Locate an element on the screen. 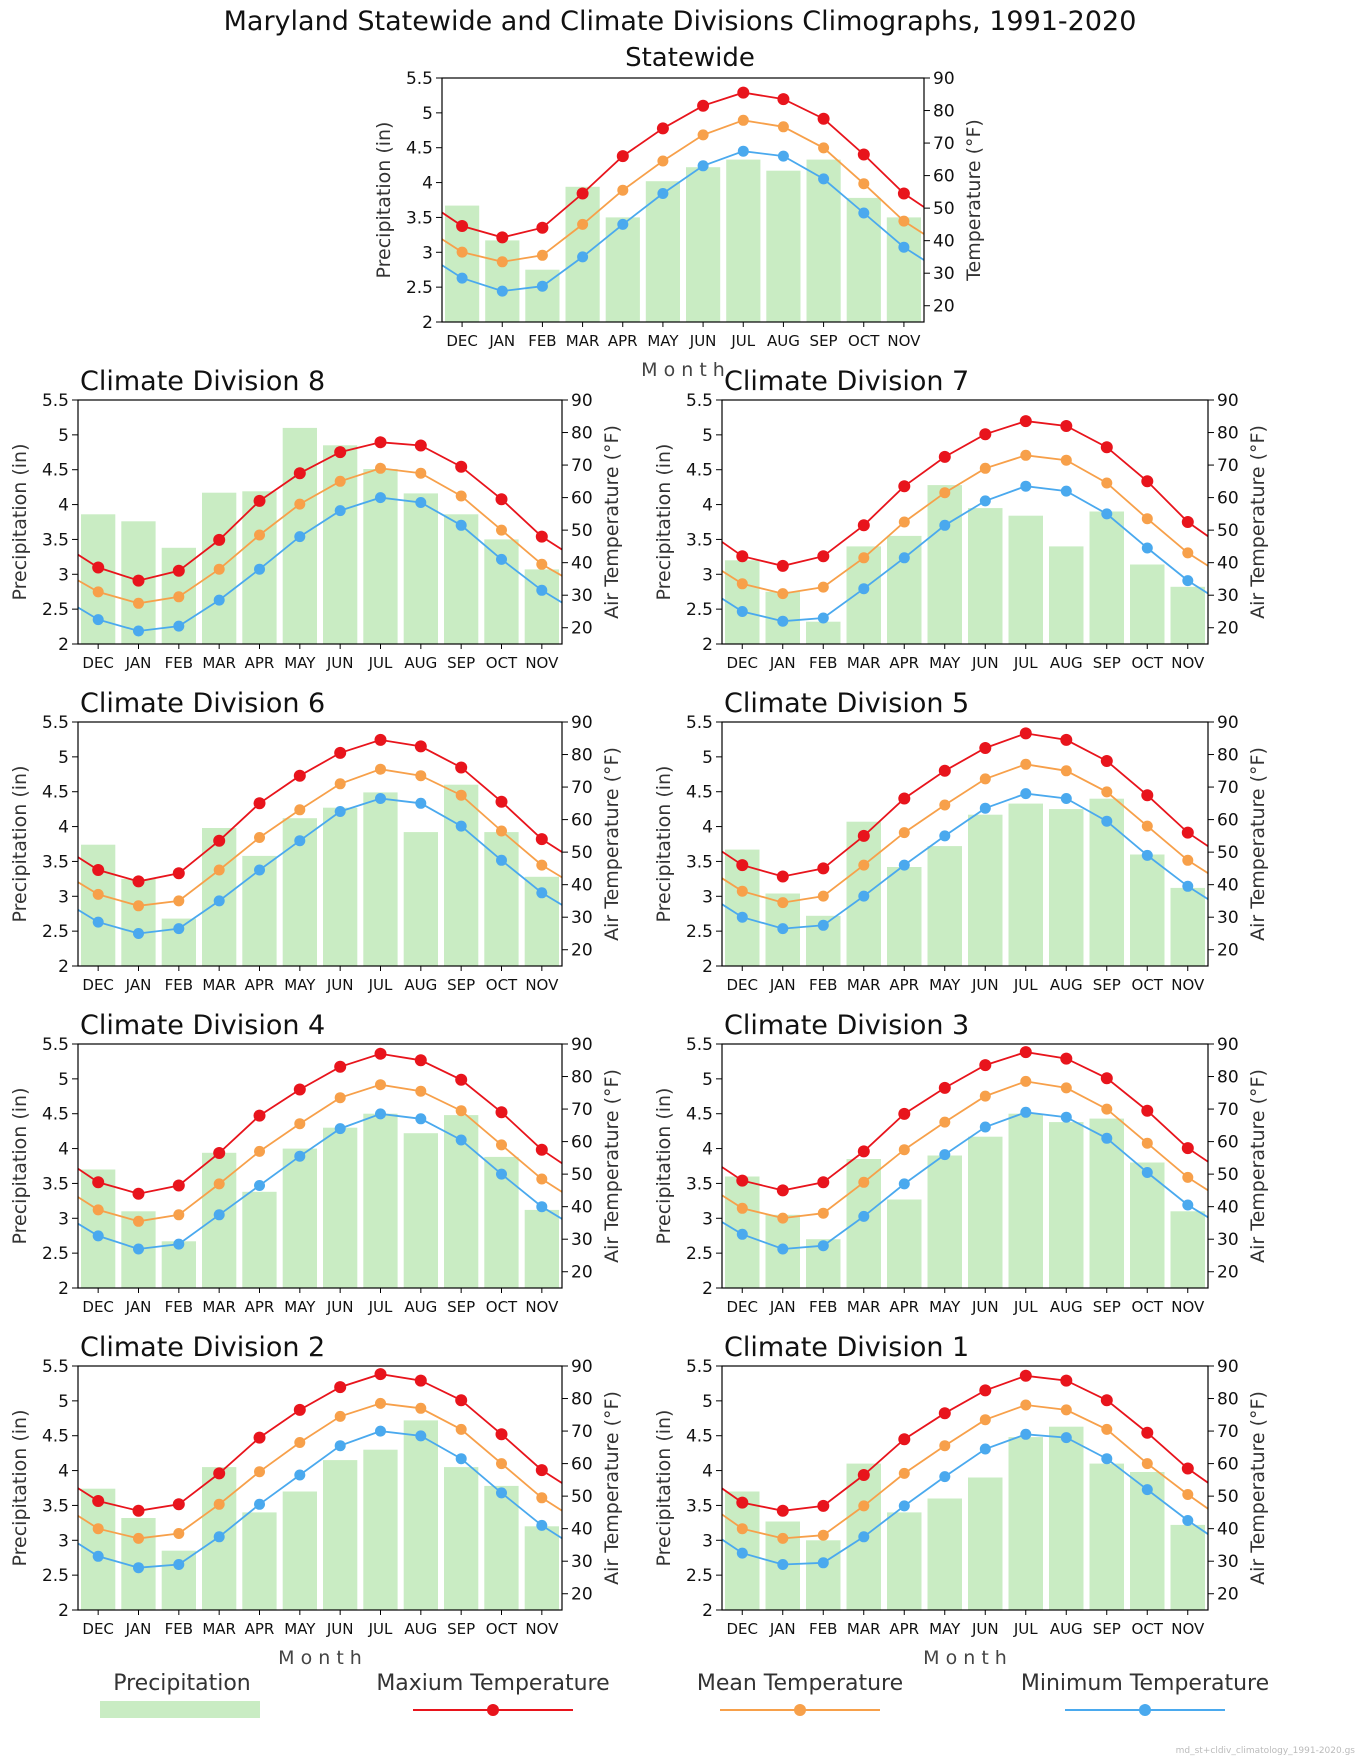 This screenshot has width=1360, height=1760. temp-axis-label: Air Temperature (°F) is located at coordinates (1258, 844).